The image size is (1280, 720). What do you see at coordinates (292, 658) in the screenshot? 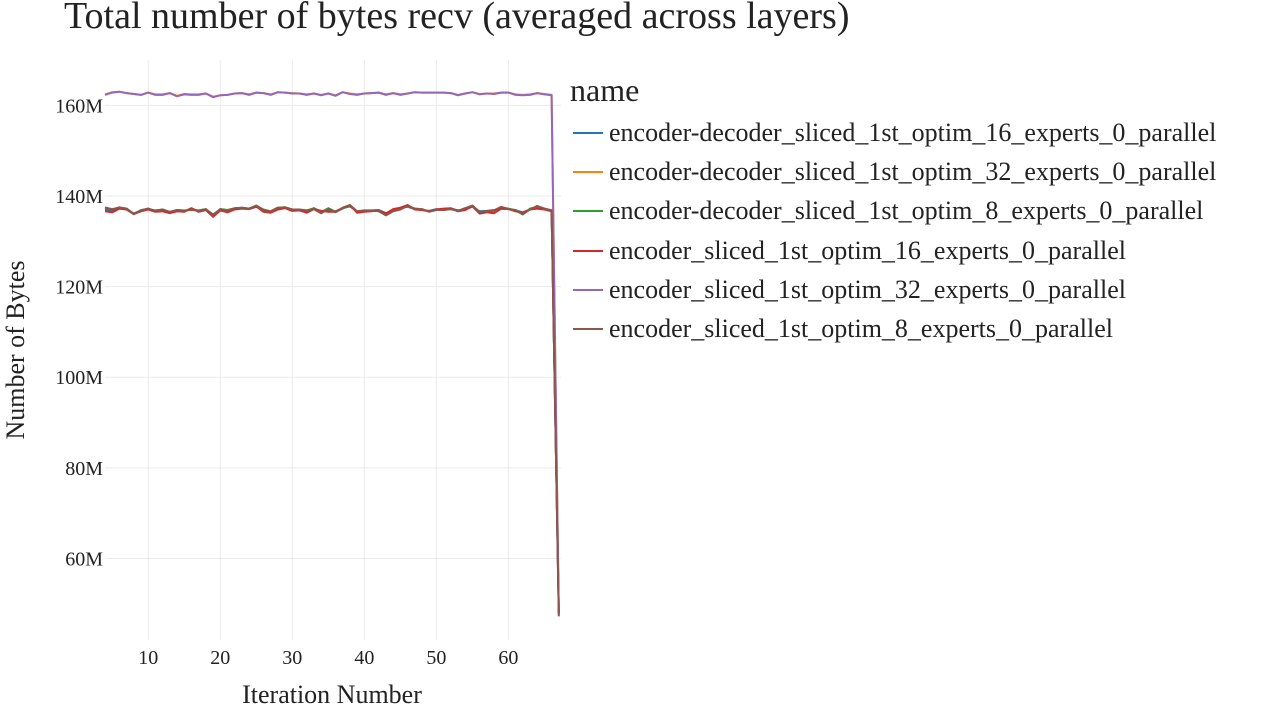
I see `x-tick-label: 30` at bounding box center [292, 658].